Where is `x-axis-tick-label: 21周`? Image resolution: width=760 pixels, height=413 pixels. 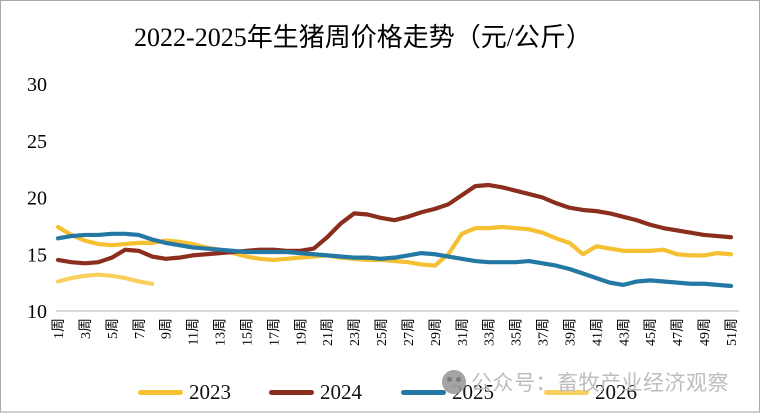
x-axis-tick-label: 21周 is located at coordinates (328, 332).